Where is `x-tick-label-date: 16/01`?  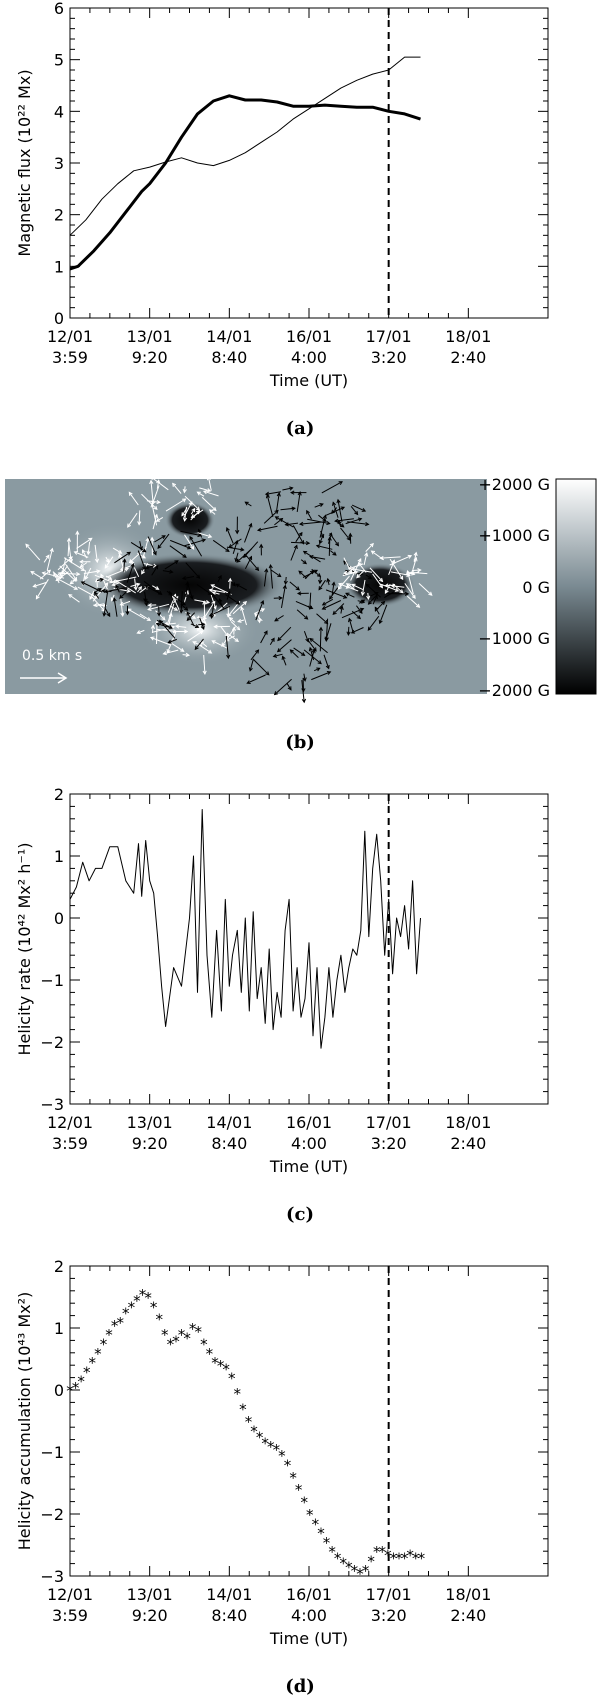 x-tick-label-date: 16/01 is located at coordinates (309, 1594).